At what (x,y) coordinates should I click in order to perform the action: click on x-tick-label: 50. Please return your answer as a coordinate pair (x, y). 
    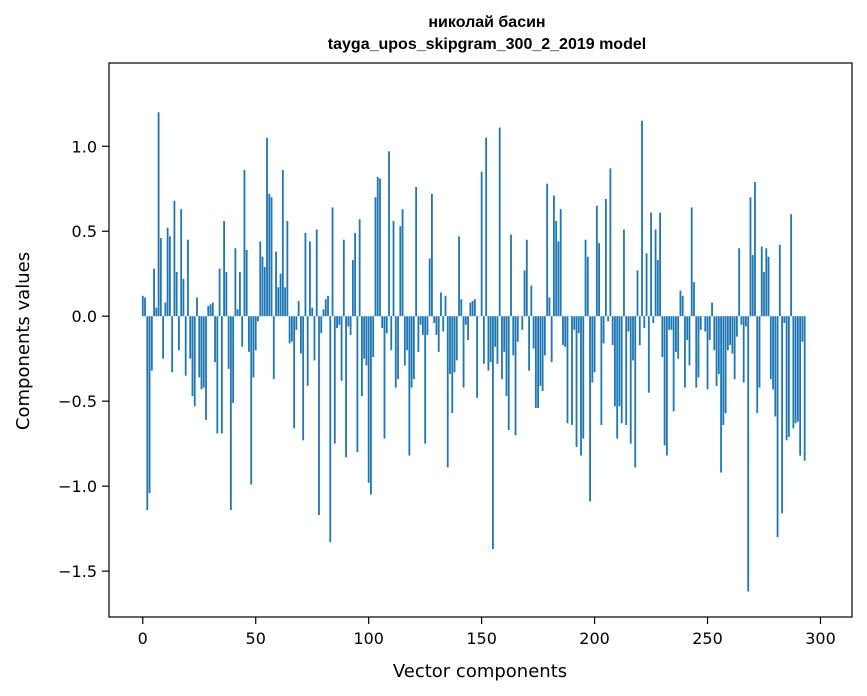
    Looking at the image, I should click on (256, 638).